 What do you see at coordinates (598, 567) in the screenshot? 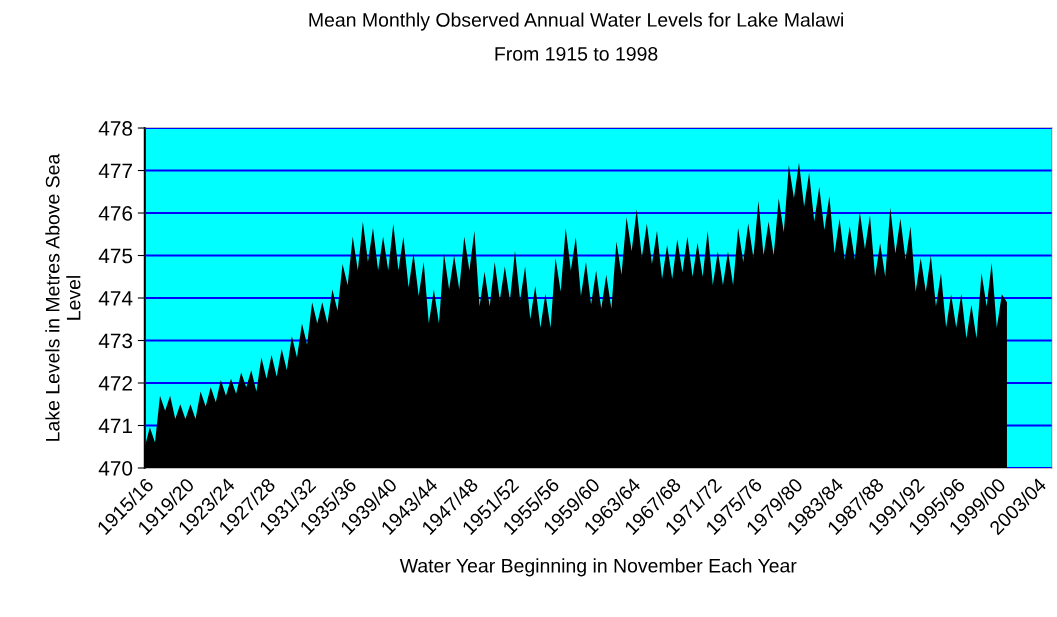
I see `x-axis-title: Water Year Beginning in November Each Year` at bounding box center [598, 567].